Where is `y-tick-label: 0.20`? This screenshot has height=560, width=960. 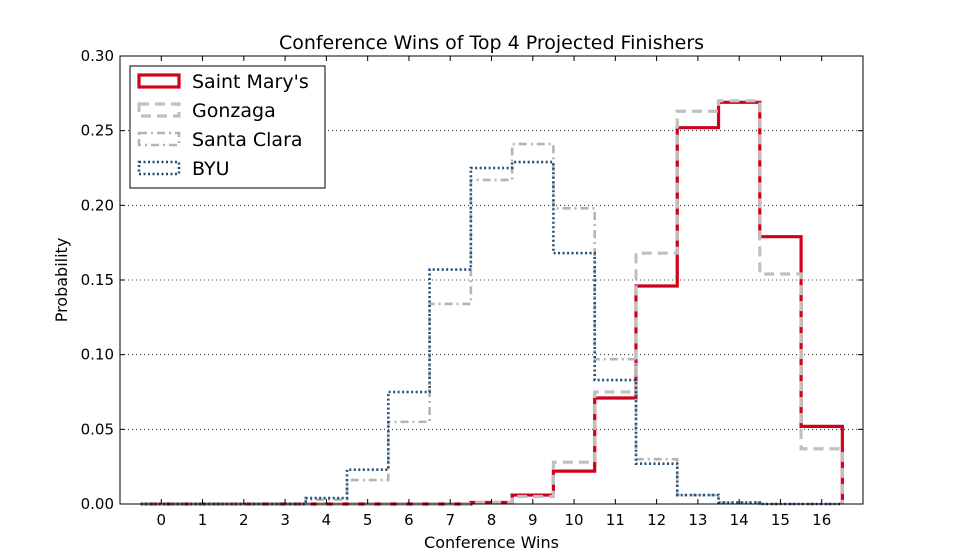
y-tick-label: 0.20 is located at coordinates (97, 205).